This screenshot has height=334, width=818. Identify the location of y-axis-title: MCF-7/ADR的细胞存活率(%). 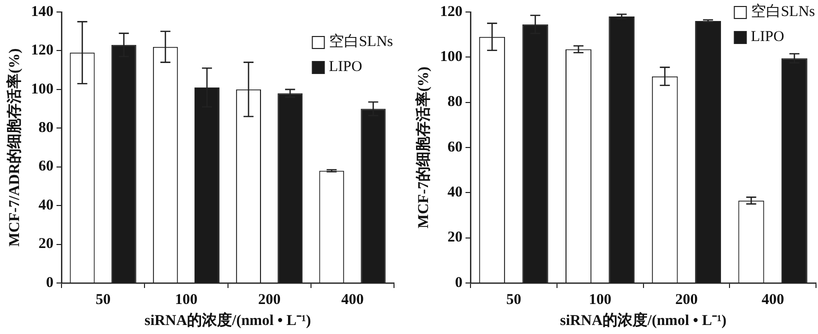
(13, 147).